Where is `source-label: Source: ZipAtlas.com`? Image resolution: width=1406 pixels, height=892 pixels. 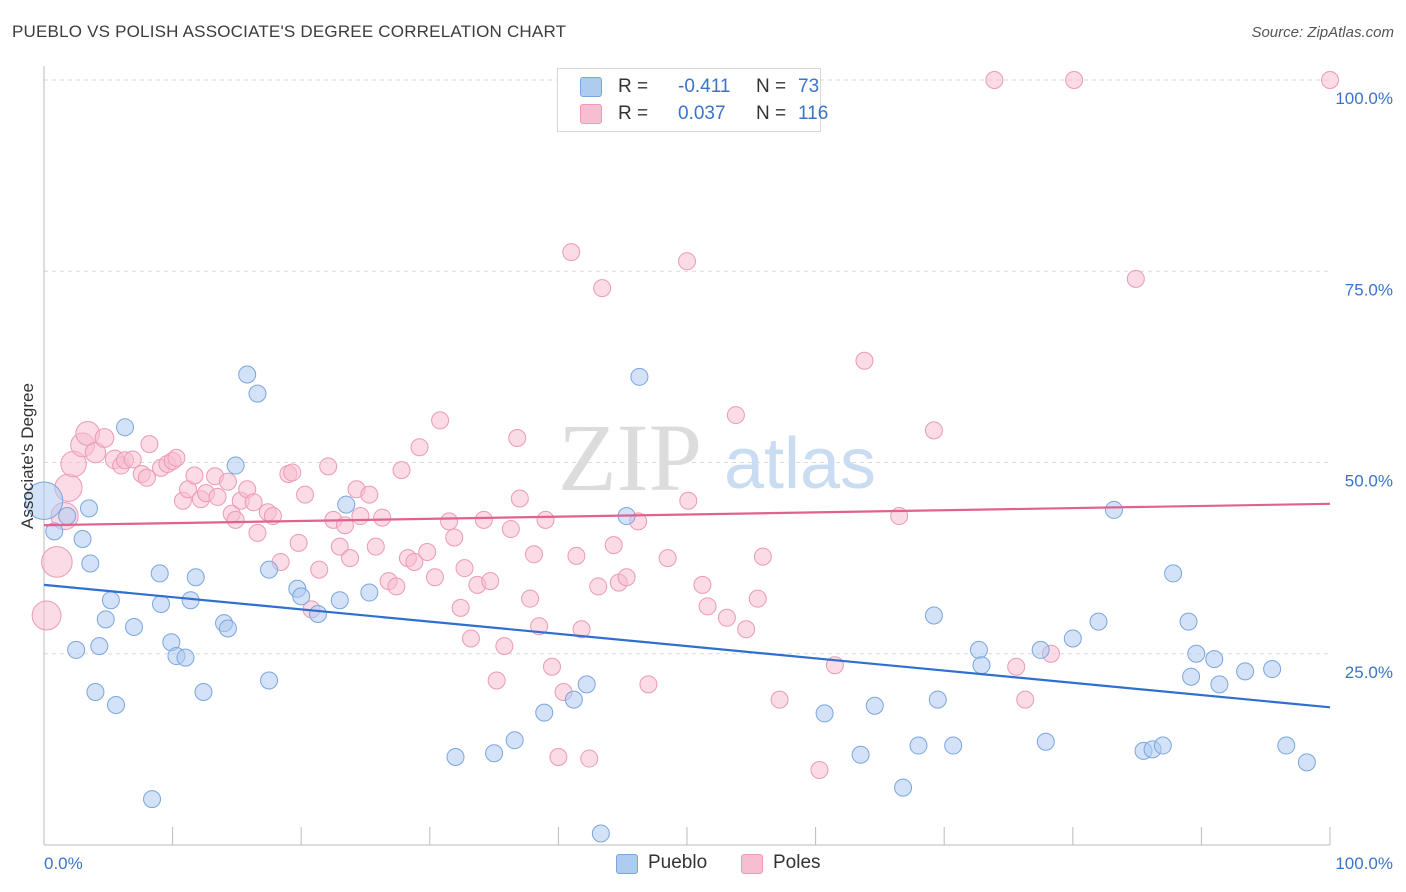
source-label: Source: ZipAtlas.com is located at coordinates (1322, 32).